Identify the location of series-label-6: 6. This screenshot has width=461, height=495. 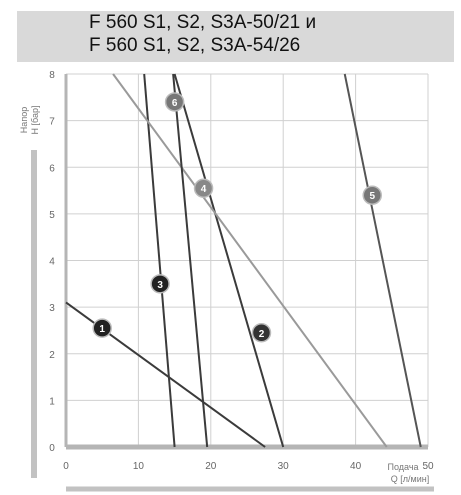
(175, 103).